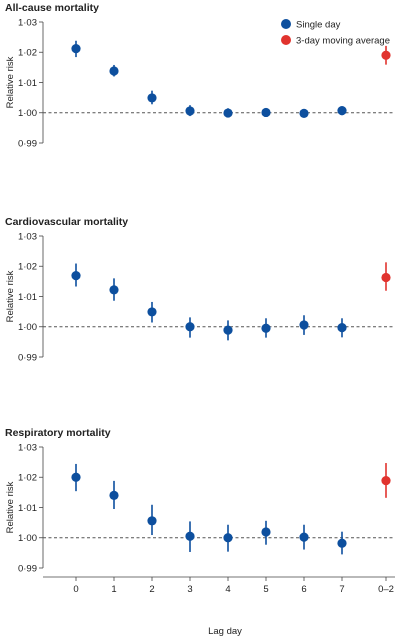 The width and height of the screenshot is (400, 641). I want to click on x-tick-label: 0–2, so click(386, 589).